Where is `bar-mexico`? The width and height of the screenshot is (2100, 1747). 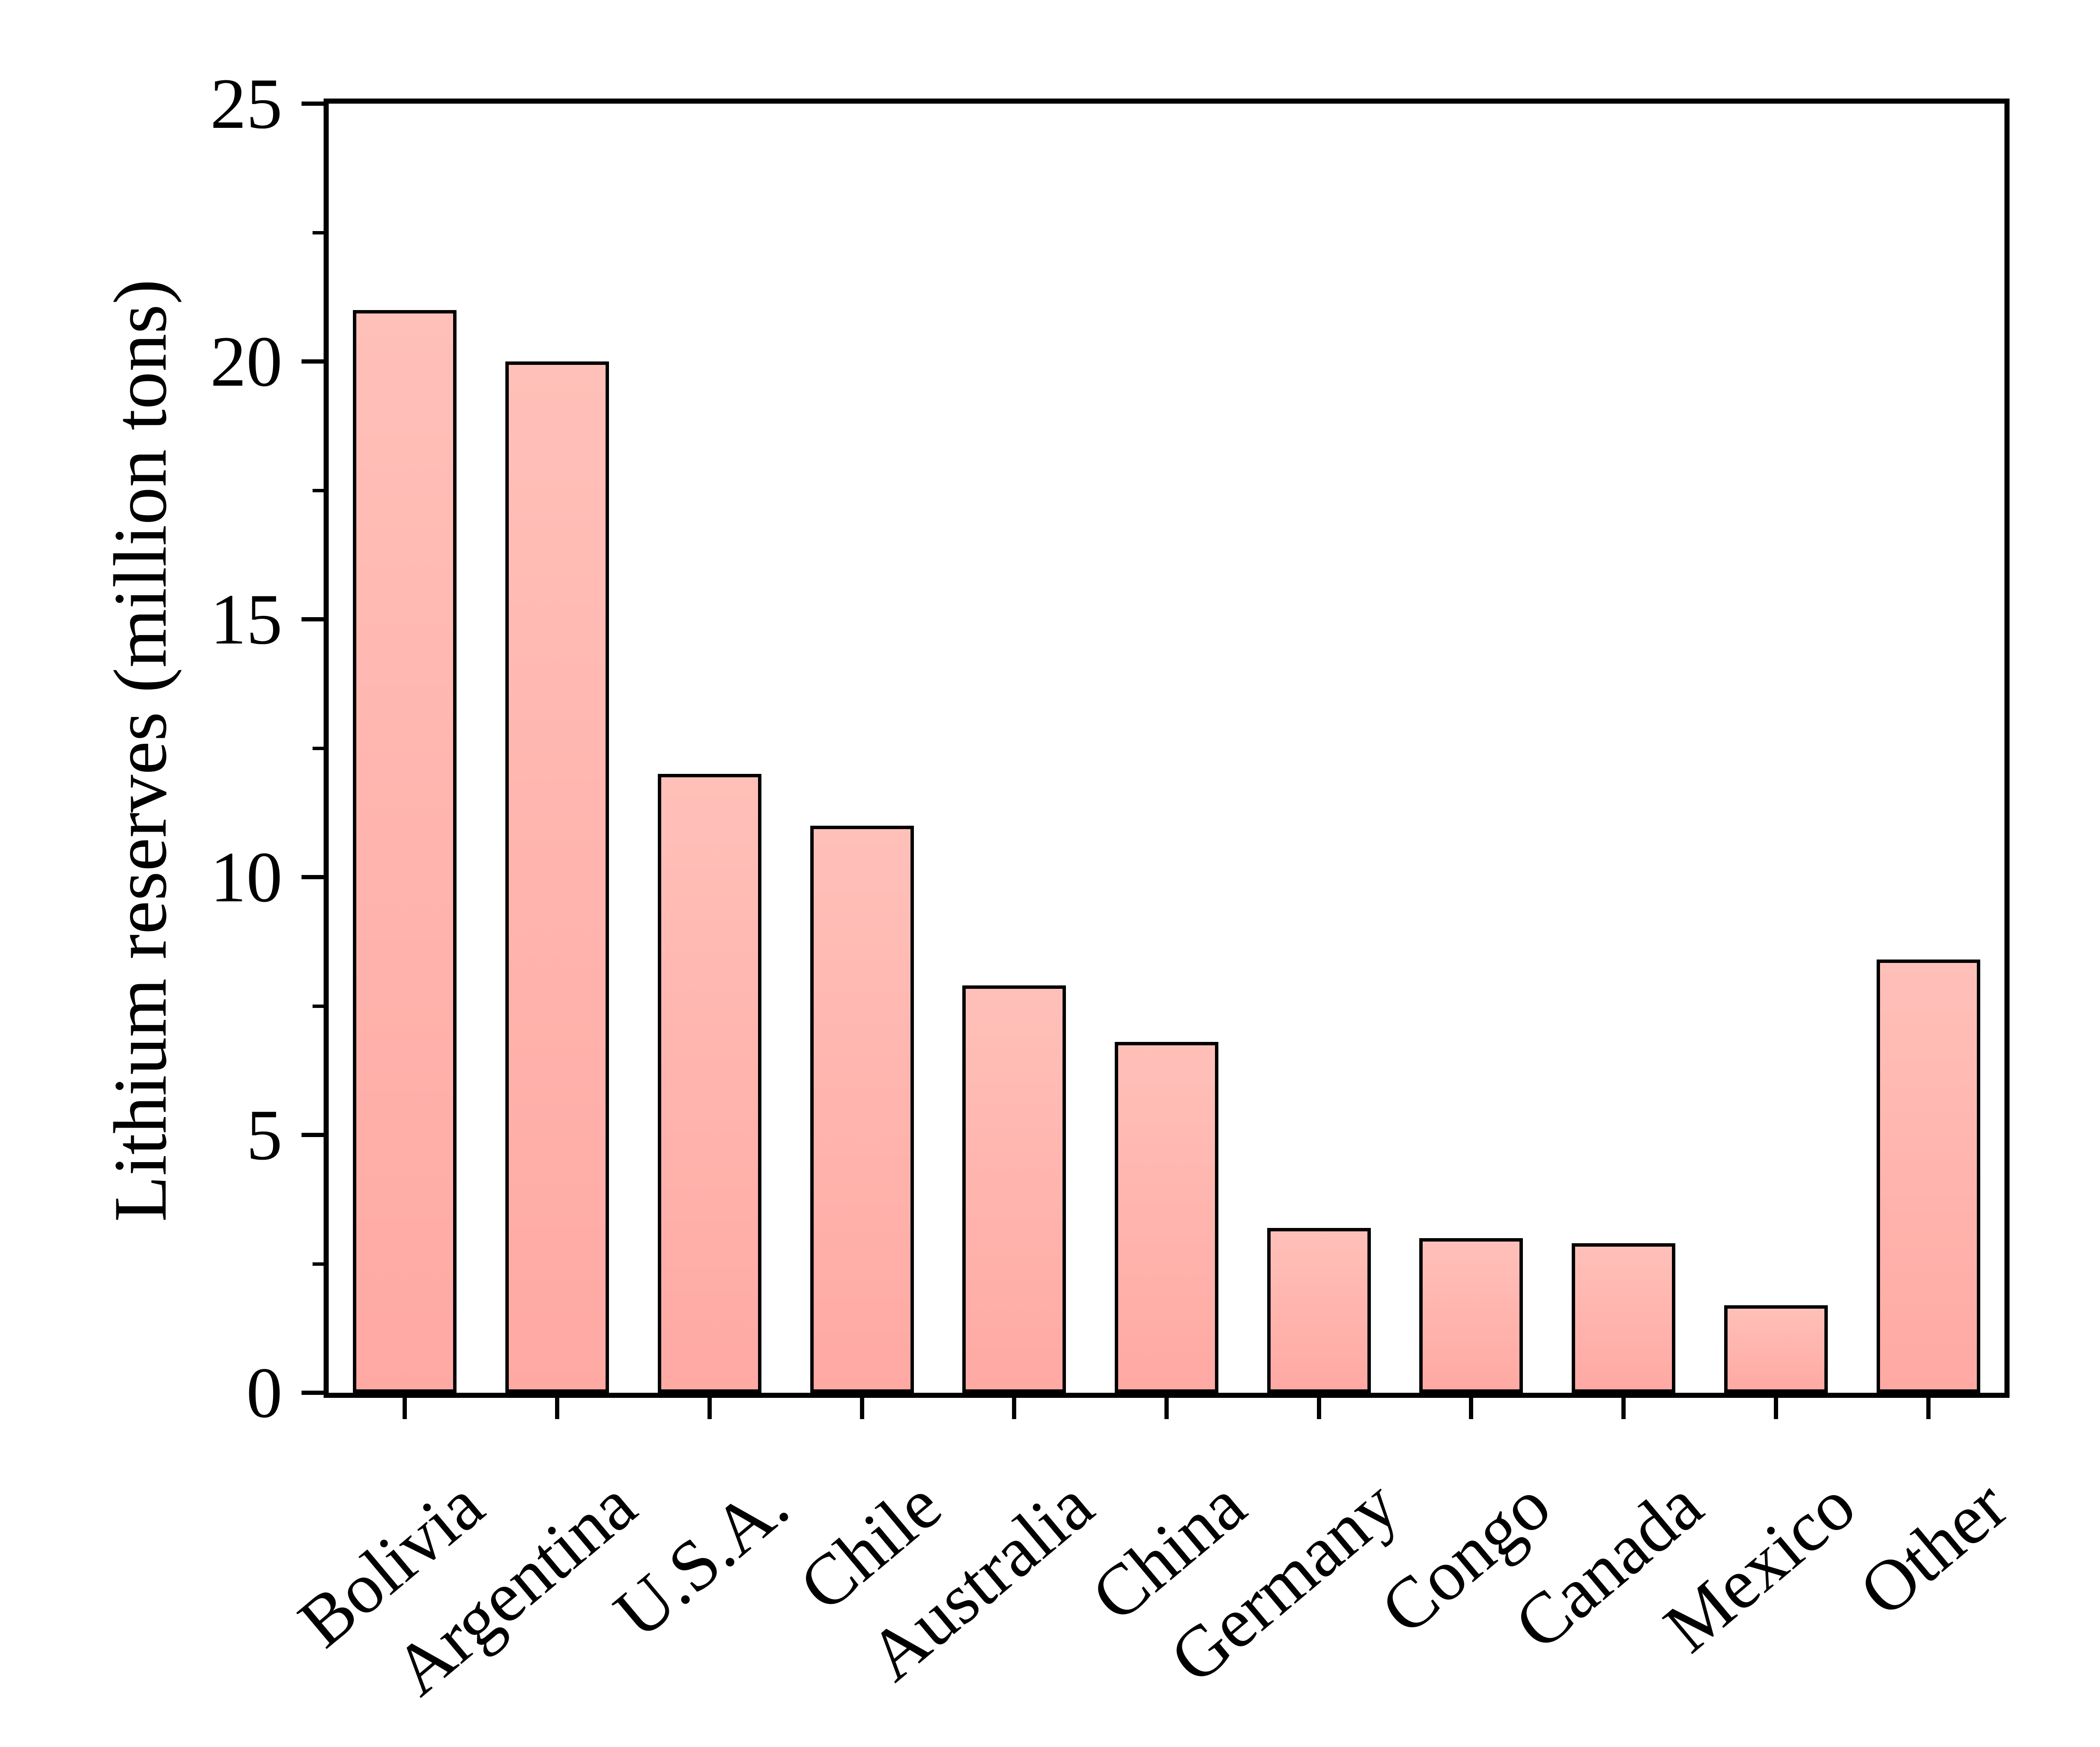
bar-mexico is located at coordinates (1776, 1349).